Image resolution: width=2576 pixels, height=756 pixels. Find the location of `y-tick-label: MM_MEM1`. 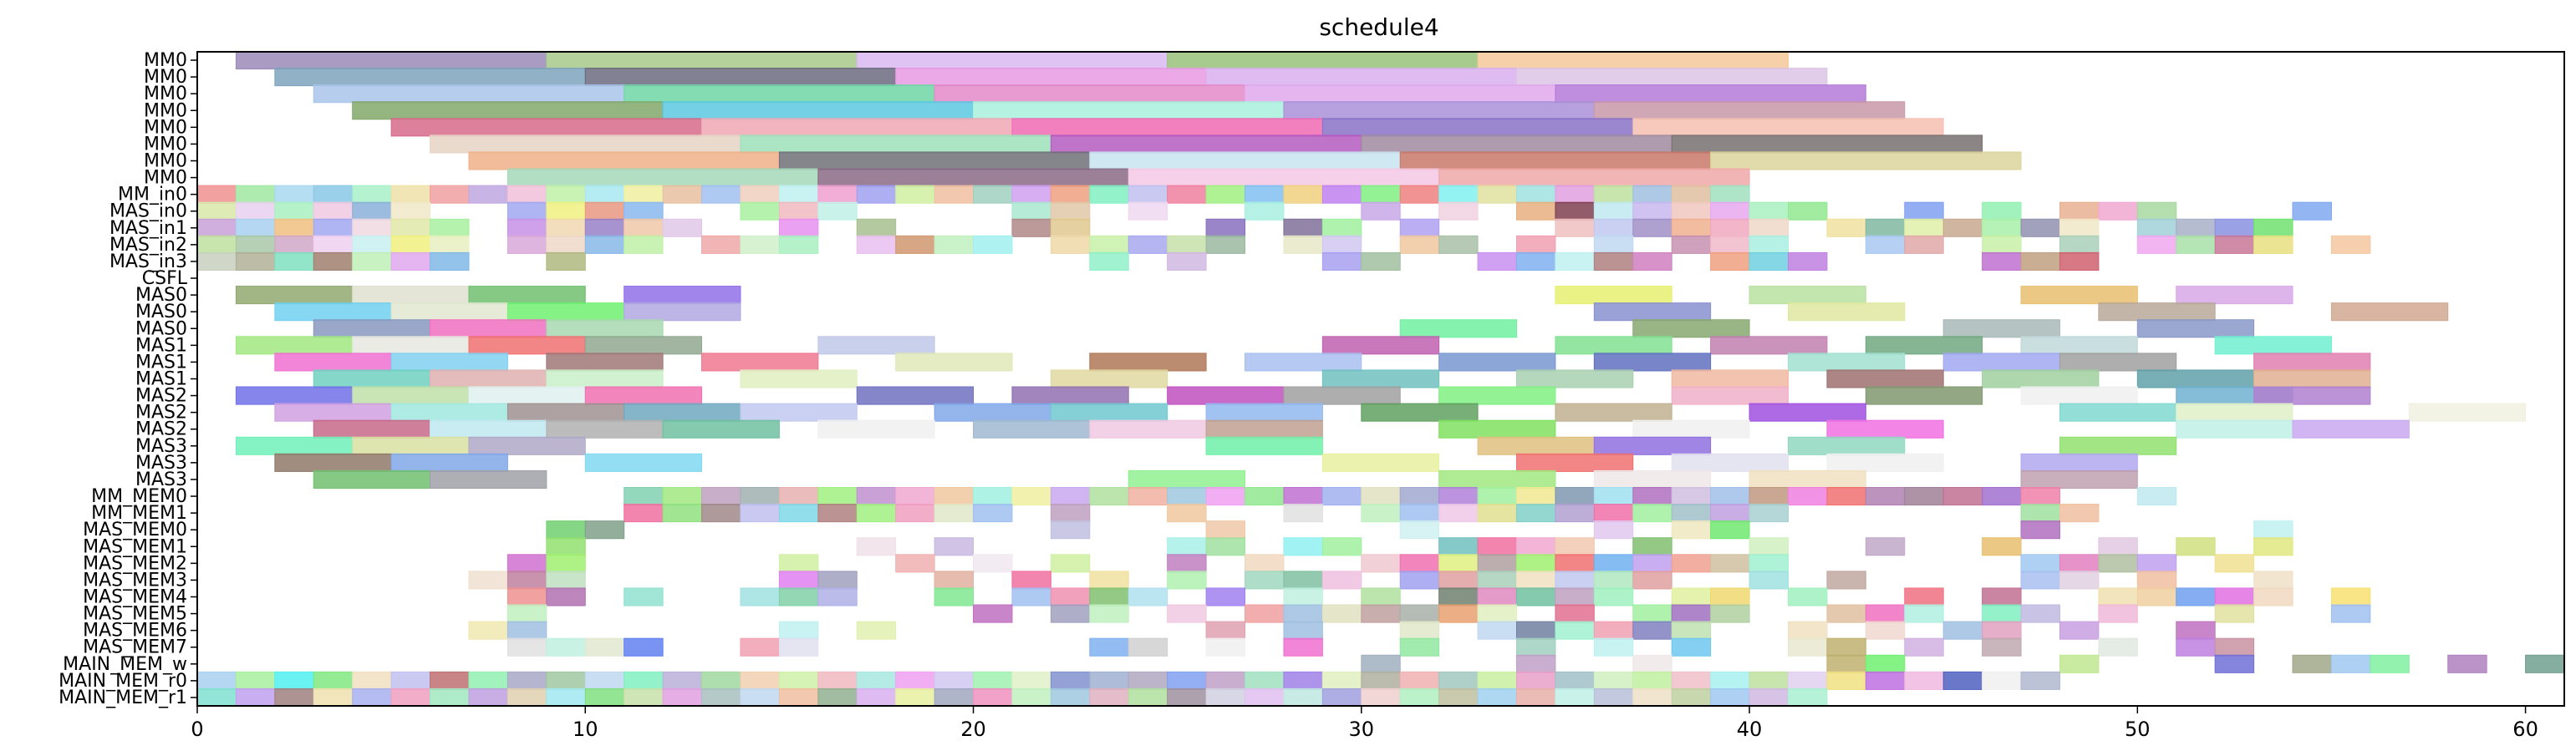

y-tick-label: MM_MEM1 is located at coordinates (139, 513).